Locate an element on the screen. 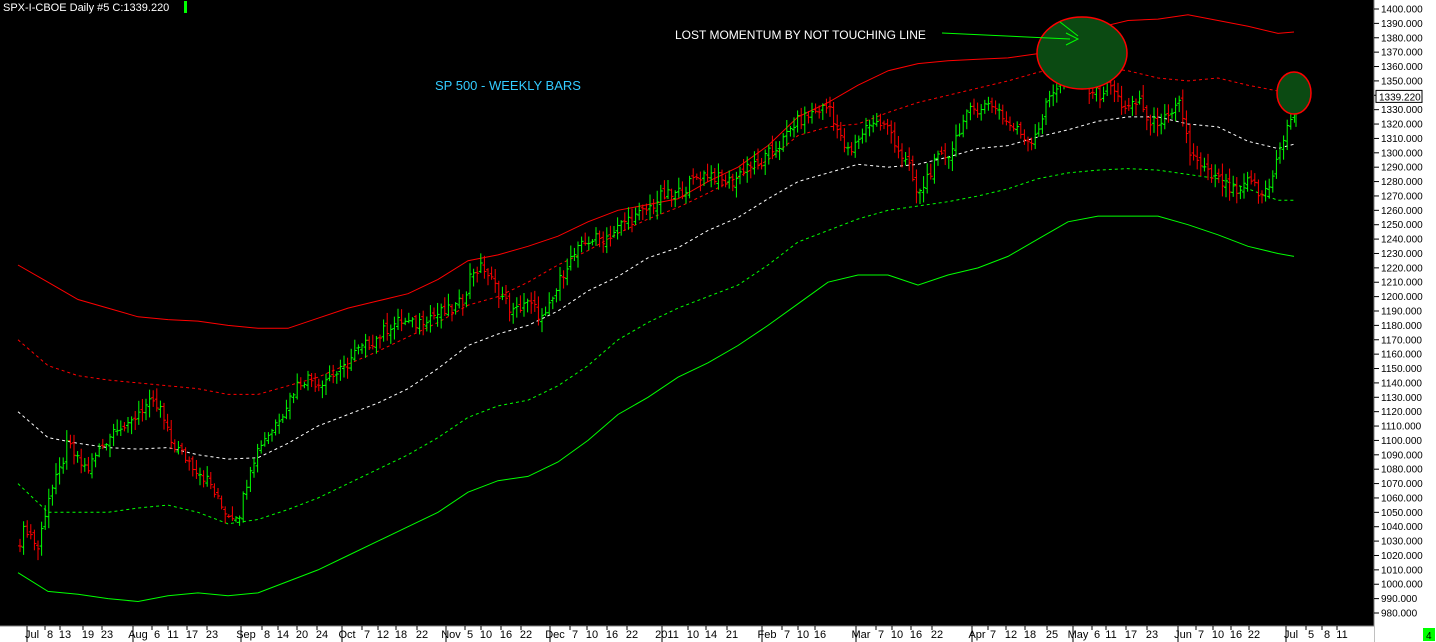  last-price-box is located at coordinates (1399, 96).